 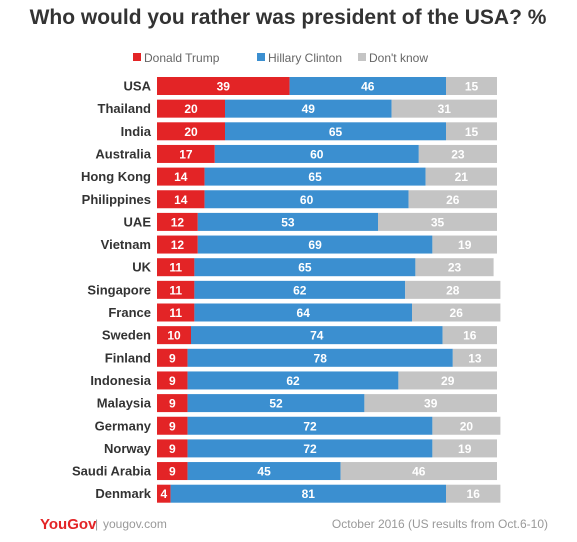 I want to click on value-label-donald-trump-usa: 39, so click(x=224, y=87).